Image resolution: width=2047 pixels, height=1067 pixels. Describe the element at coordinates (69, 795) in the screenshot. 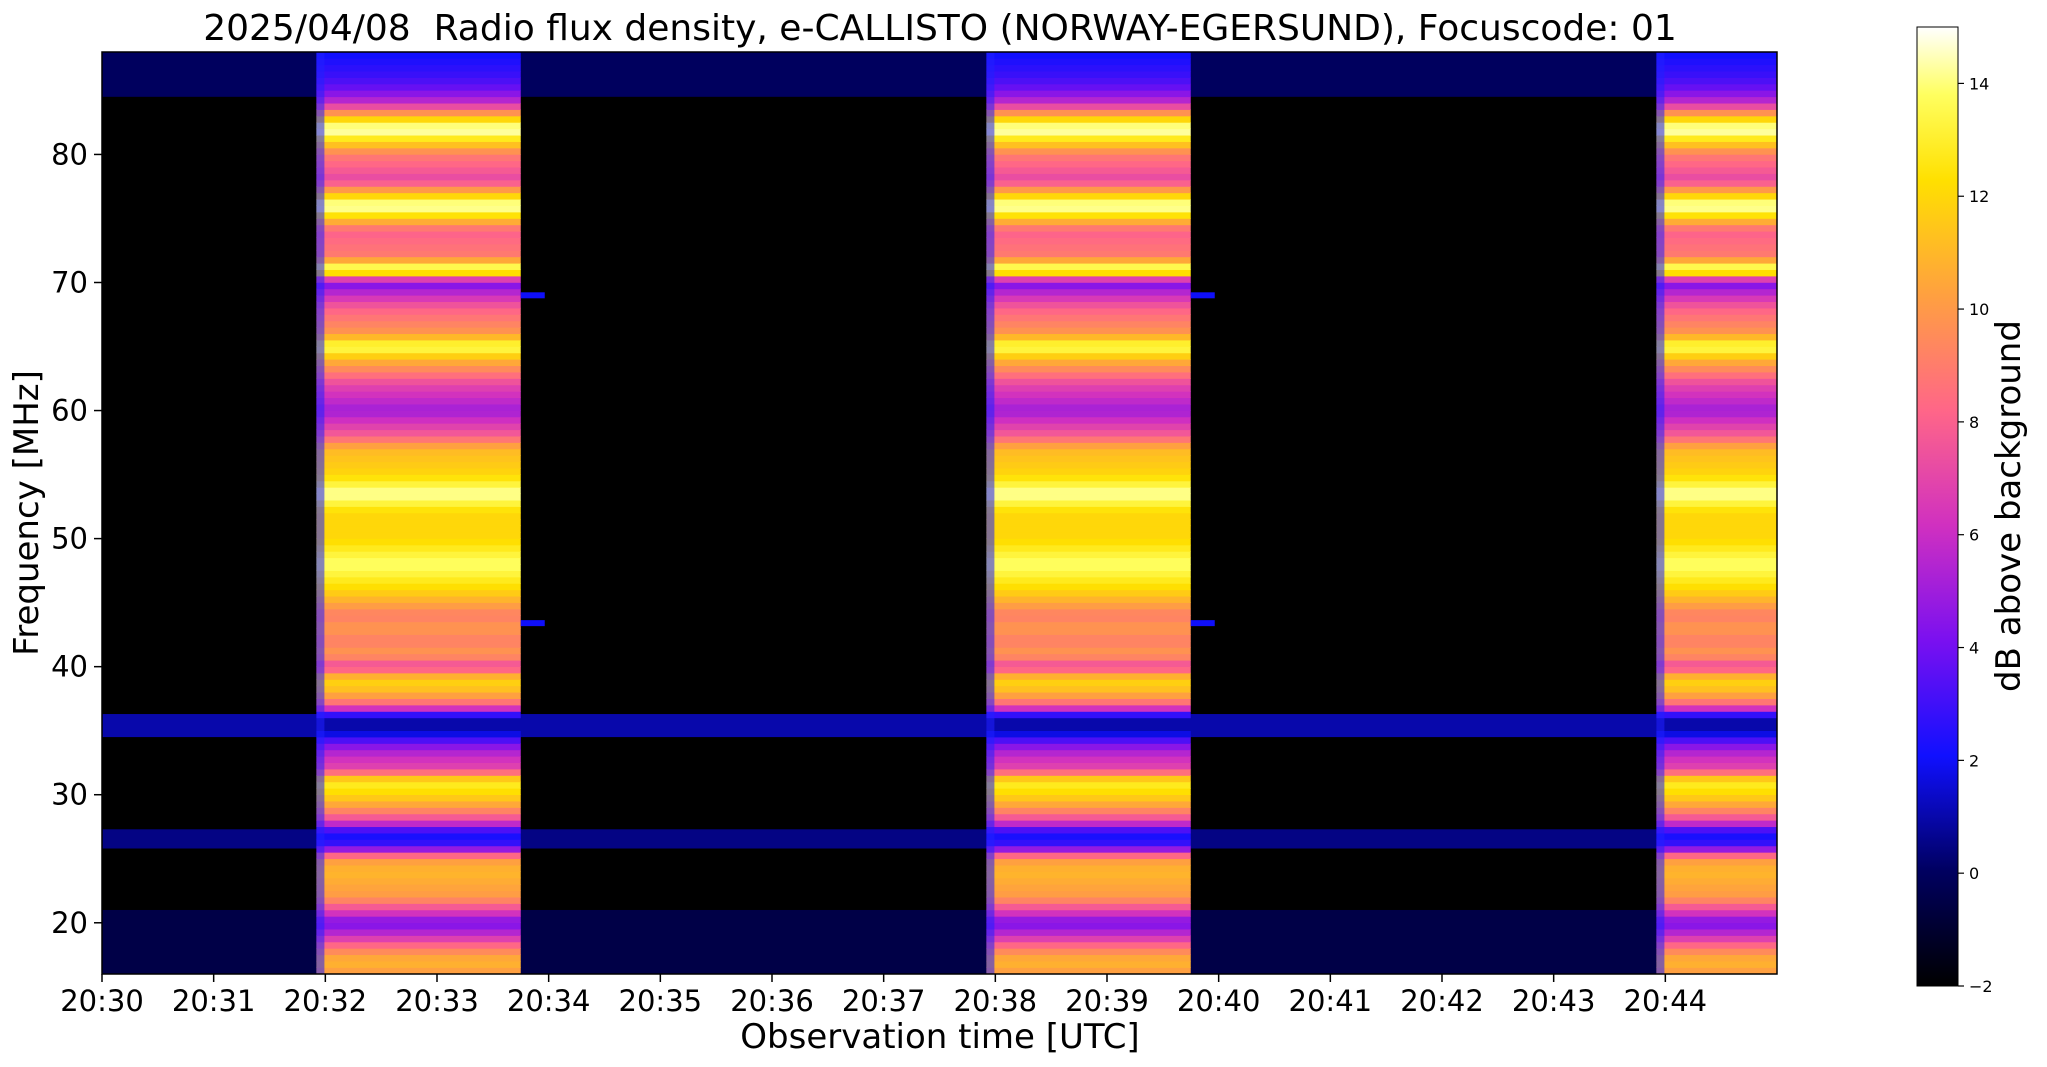

I see `y-tick-label: 30` at that location.